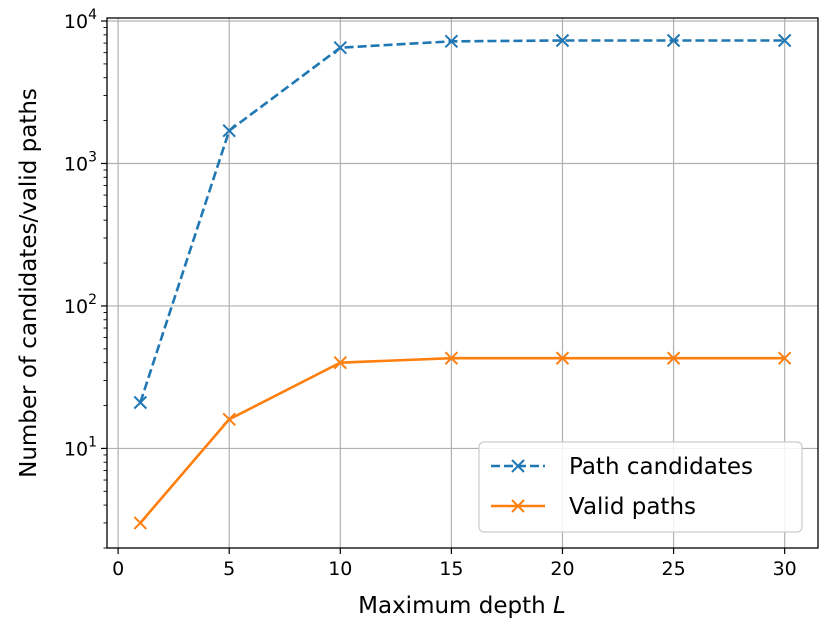 The image size is (831, 634). What do you see at coordinates (673, 569) in the screenshot?
I see `x-tick-label: 25` at bounding box center [673, 569].